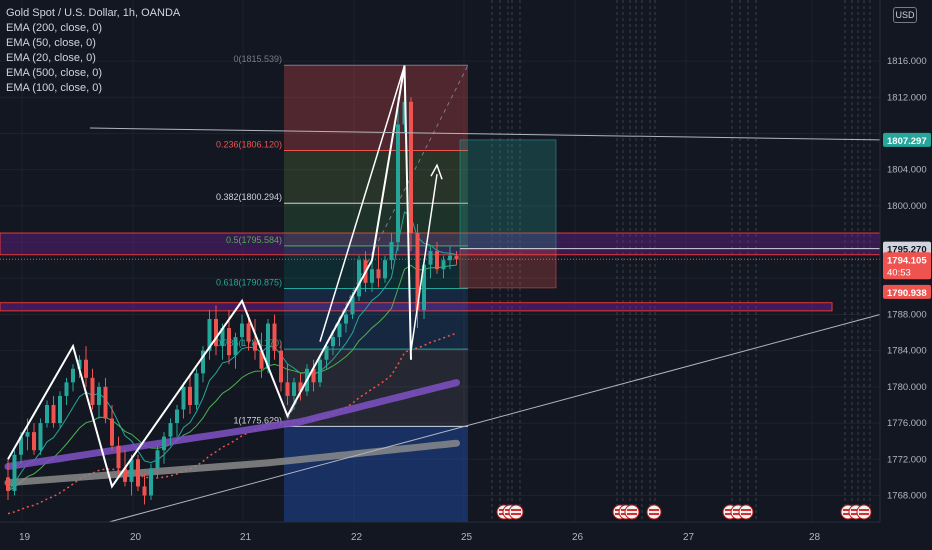  I want to click on target-price-label-bg, so click(907, 139).